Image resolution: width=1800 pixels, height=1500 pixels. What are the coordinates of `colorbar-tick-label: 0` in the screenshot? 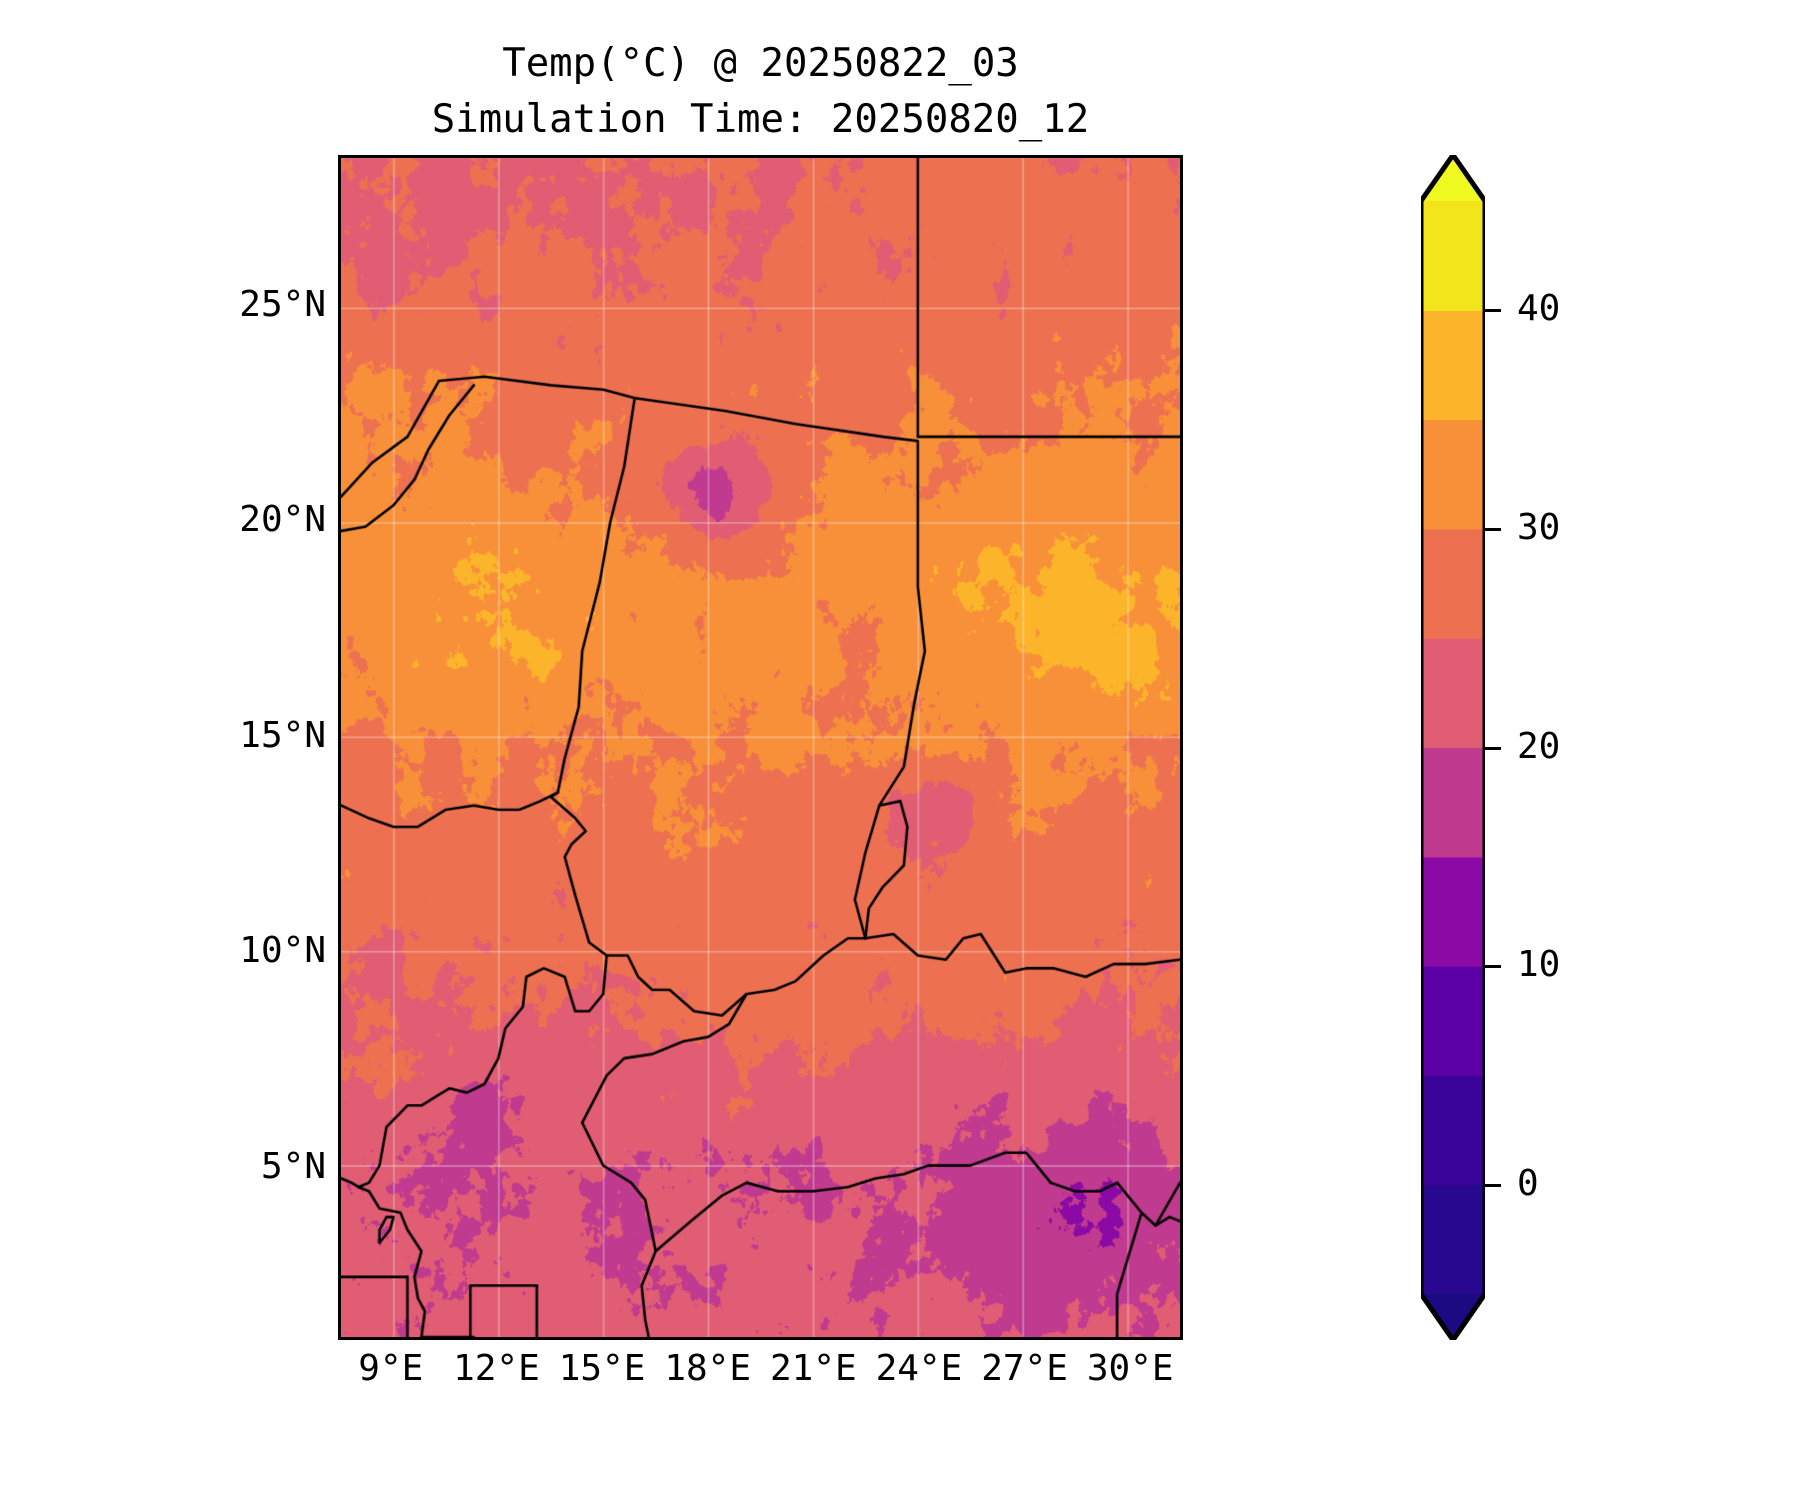 It's located at (1528, 1183).